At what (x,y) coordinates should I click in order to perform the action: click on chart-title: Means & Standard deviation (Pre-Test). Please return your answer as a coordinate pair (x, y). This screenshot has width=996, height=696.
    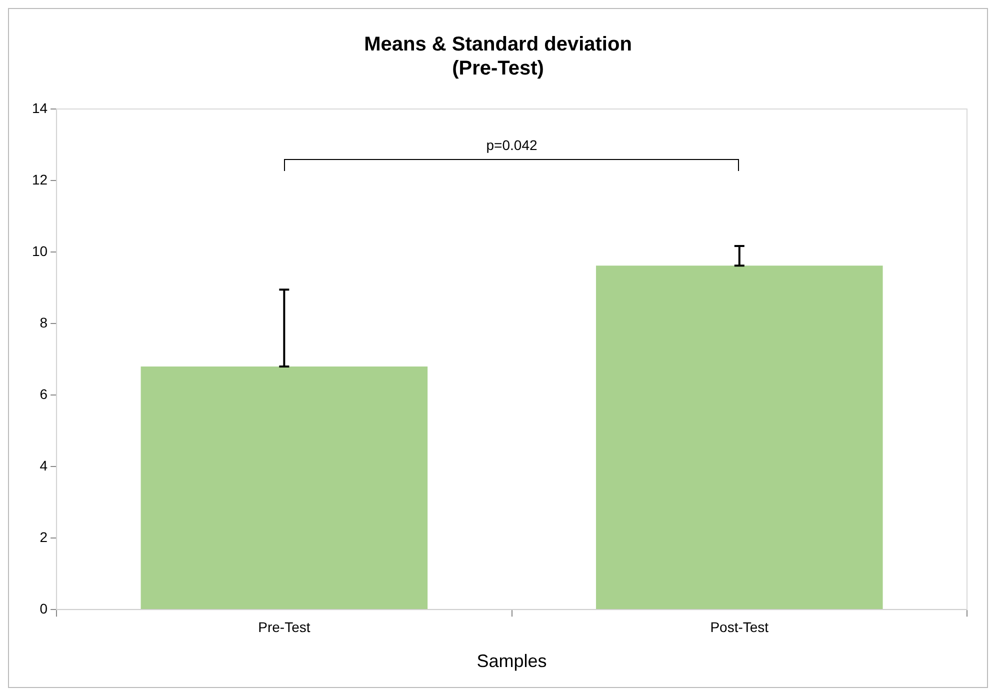
    Looking at the image, I should click on (498, 57).